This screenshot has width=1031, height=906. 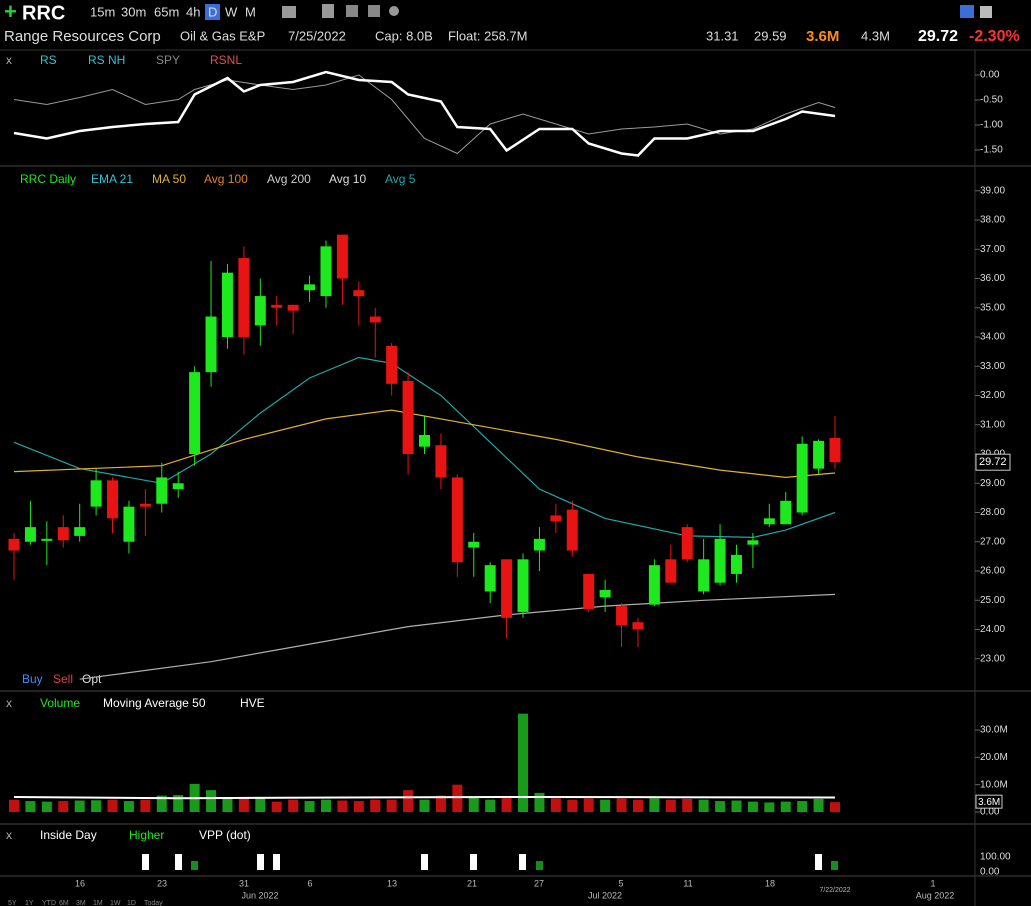 I want to click on legend-item: HVE, so click(x=252, y=703).